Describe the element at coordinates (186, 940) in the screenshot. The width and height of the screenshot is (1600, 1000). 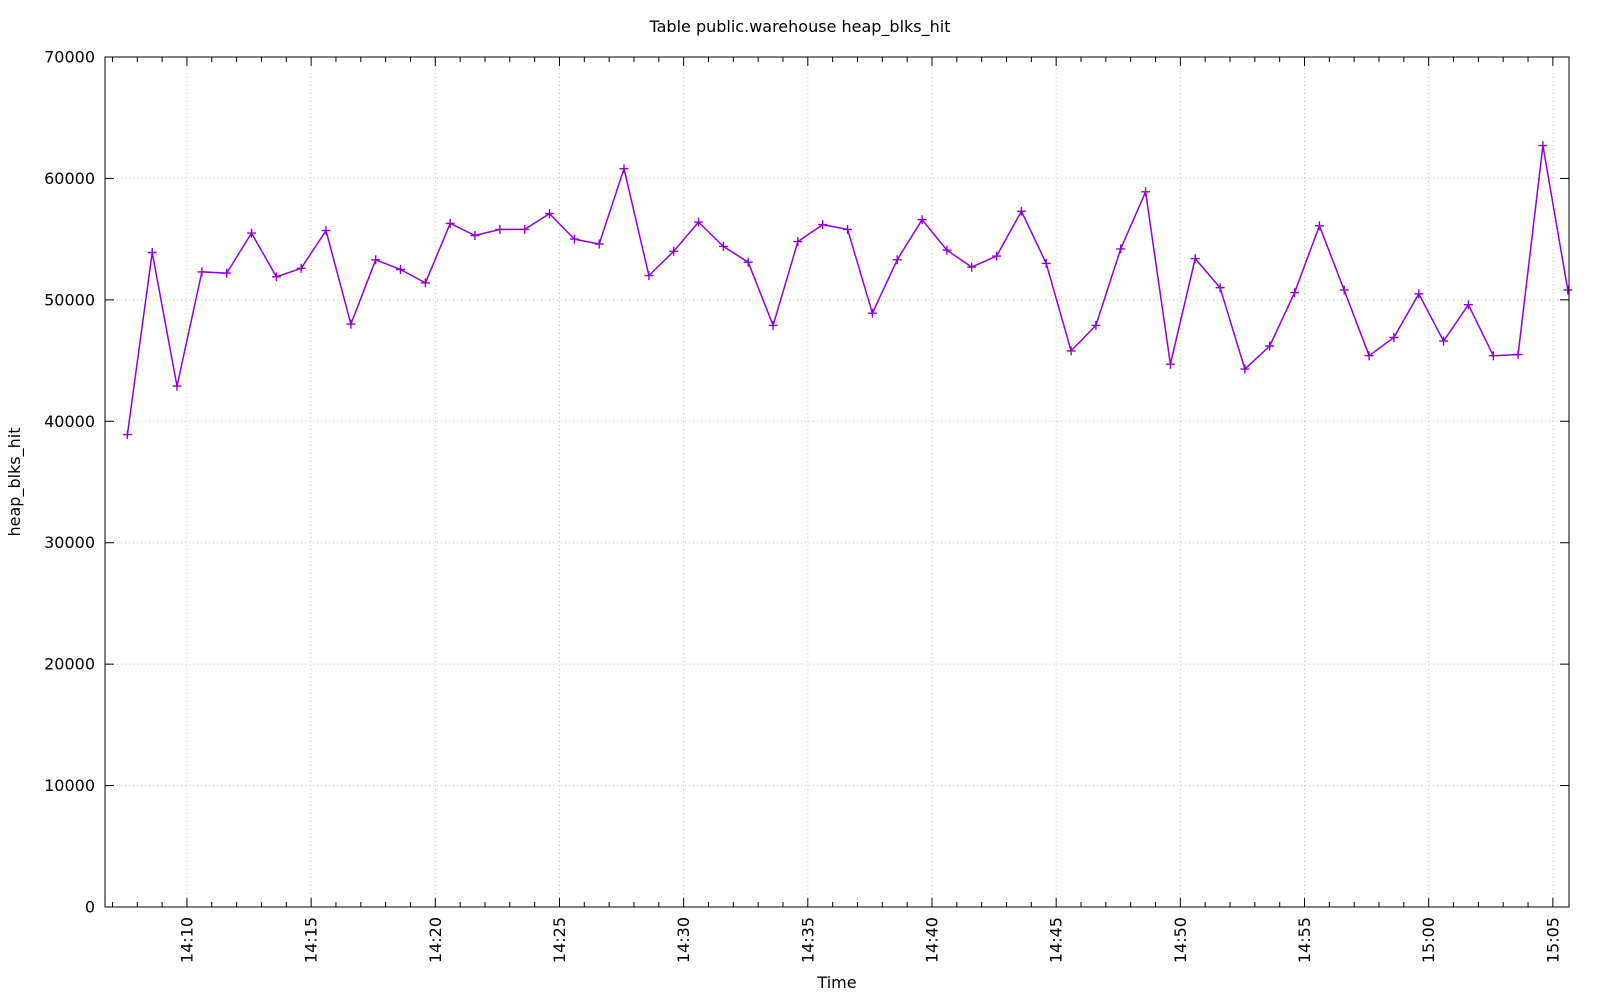
I see `x-tick-label: 14:10` at that location.